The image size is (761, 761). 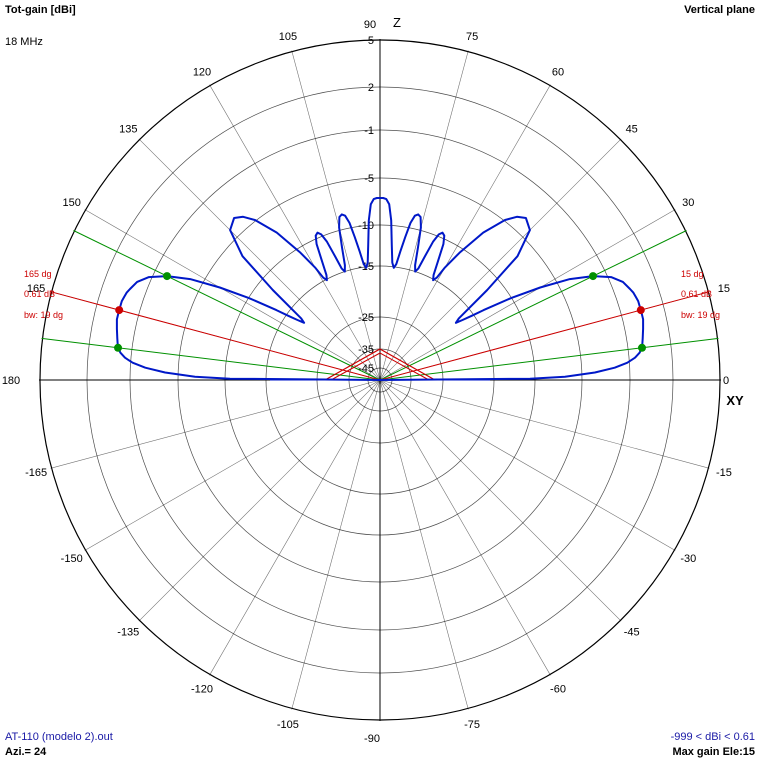 What do you see at coordinates (713, 752) in the screenshot?
I see `max-gain-elevation: Max gain Ele:15` at bounding box center [713, 752].